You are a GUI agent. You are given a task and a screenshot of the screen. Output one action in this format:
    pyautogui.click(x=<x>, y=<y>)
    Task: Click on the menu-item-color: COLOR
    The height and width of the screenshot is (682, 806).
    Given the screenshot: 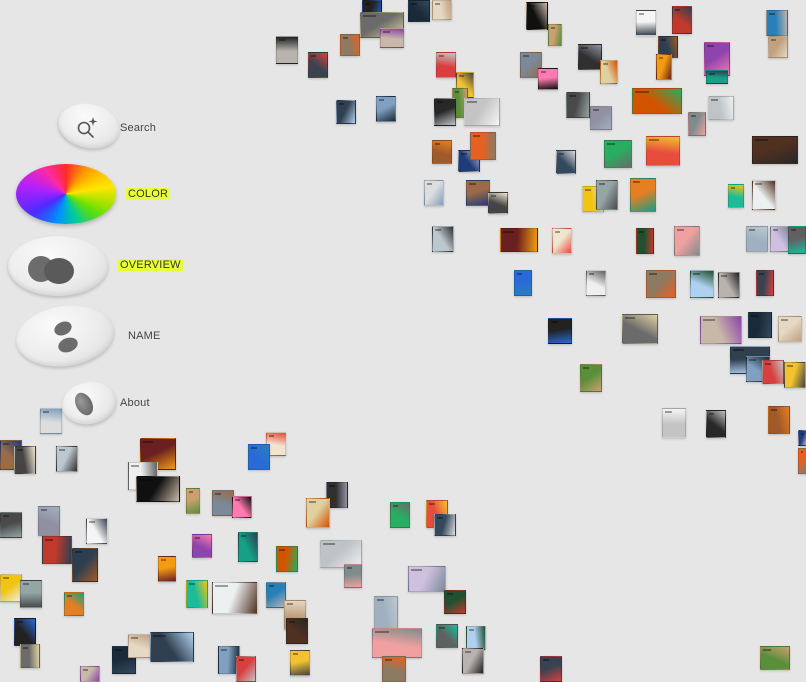 What is the action you would take?
    pyautogui.click(x=94, y=195)
    